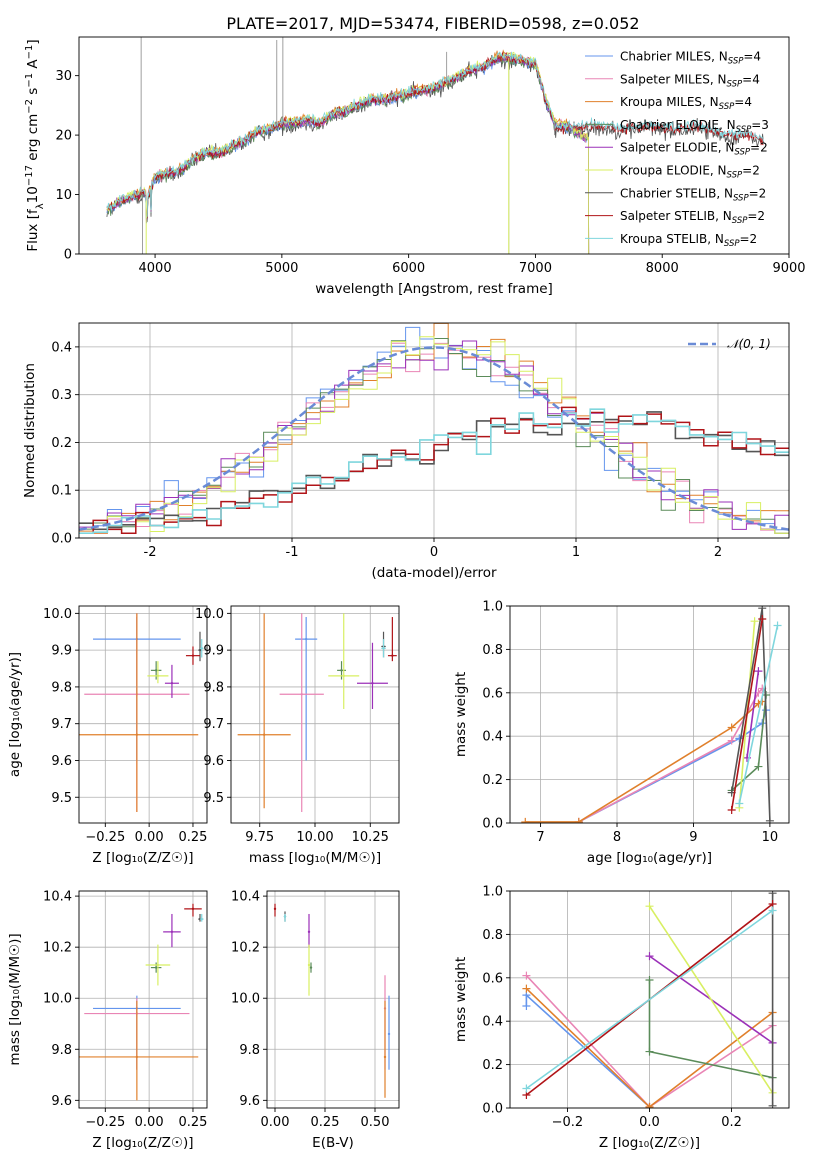  Describe the element at coordinates (29, 175) in the screenshot. I see `y-label-part: −17` at that location.